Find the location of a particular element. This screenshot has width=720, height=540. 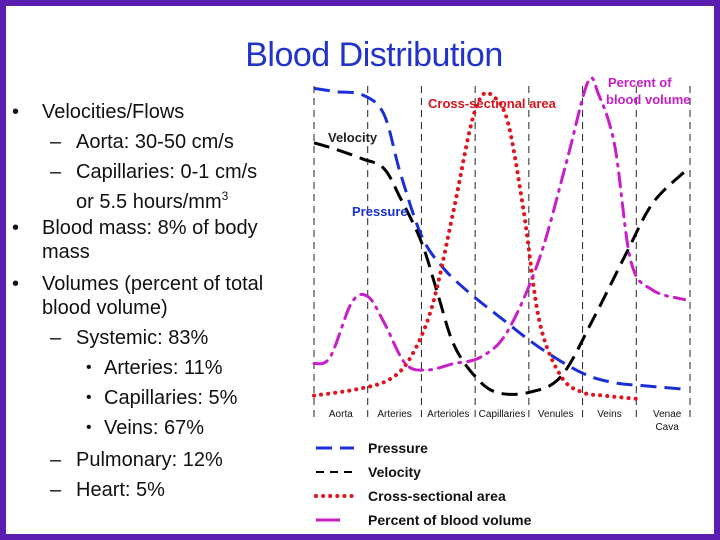

category-label-venules: Venules is located at coordinates (556, 414).